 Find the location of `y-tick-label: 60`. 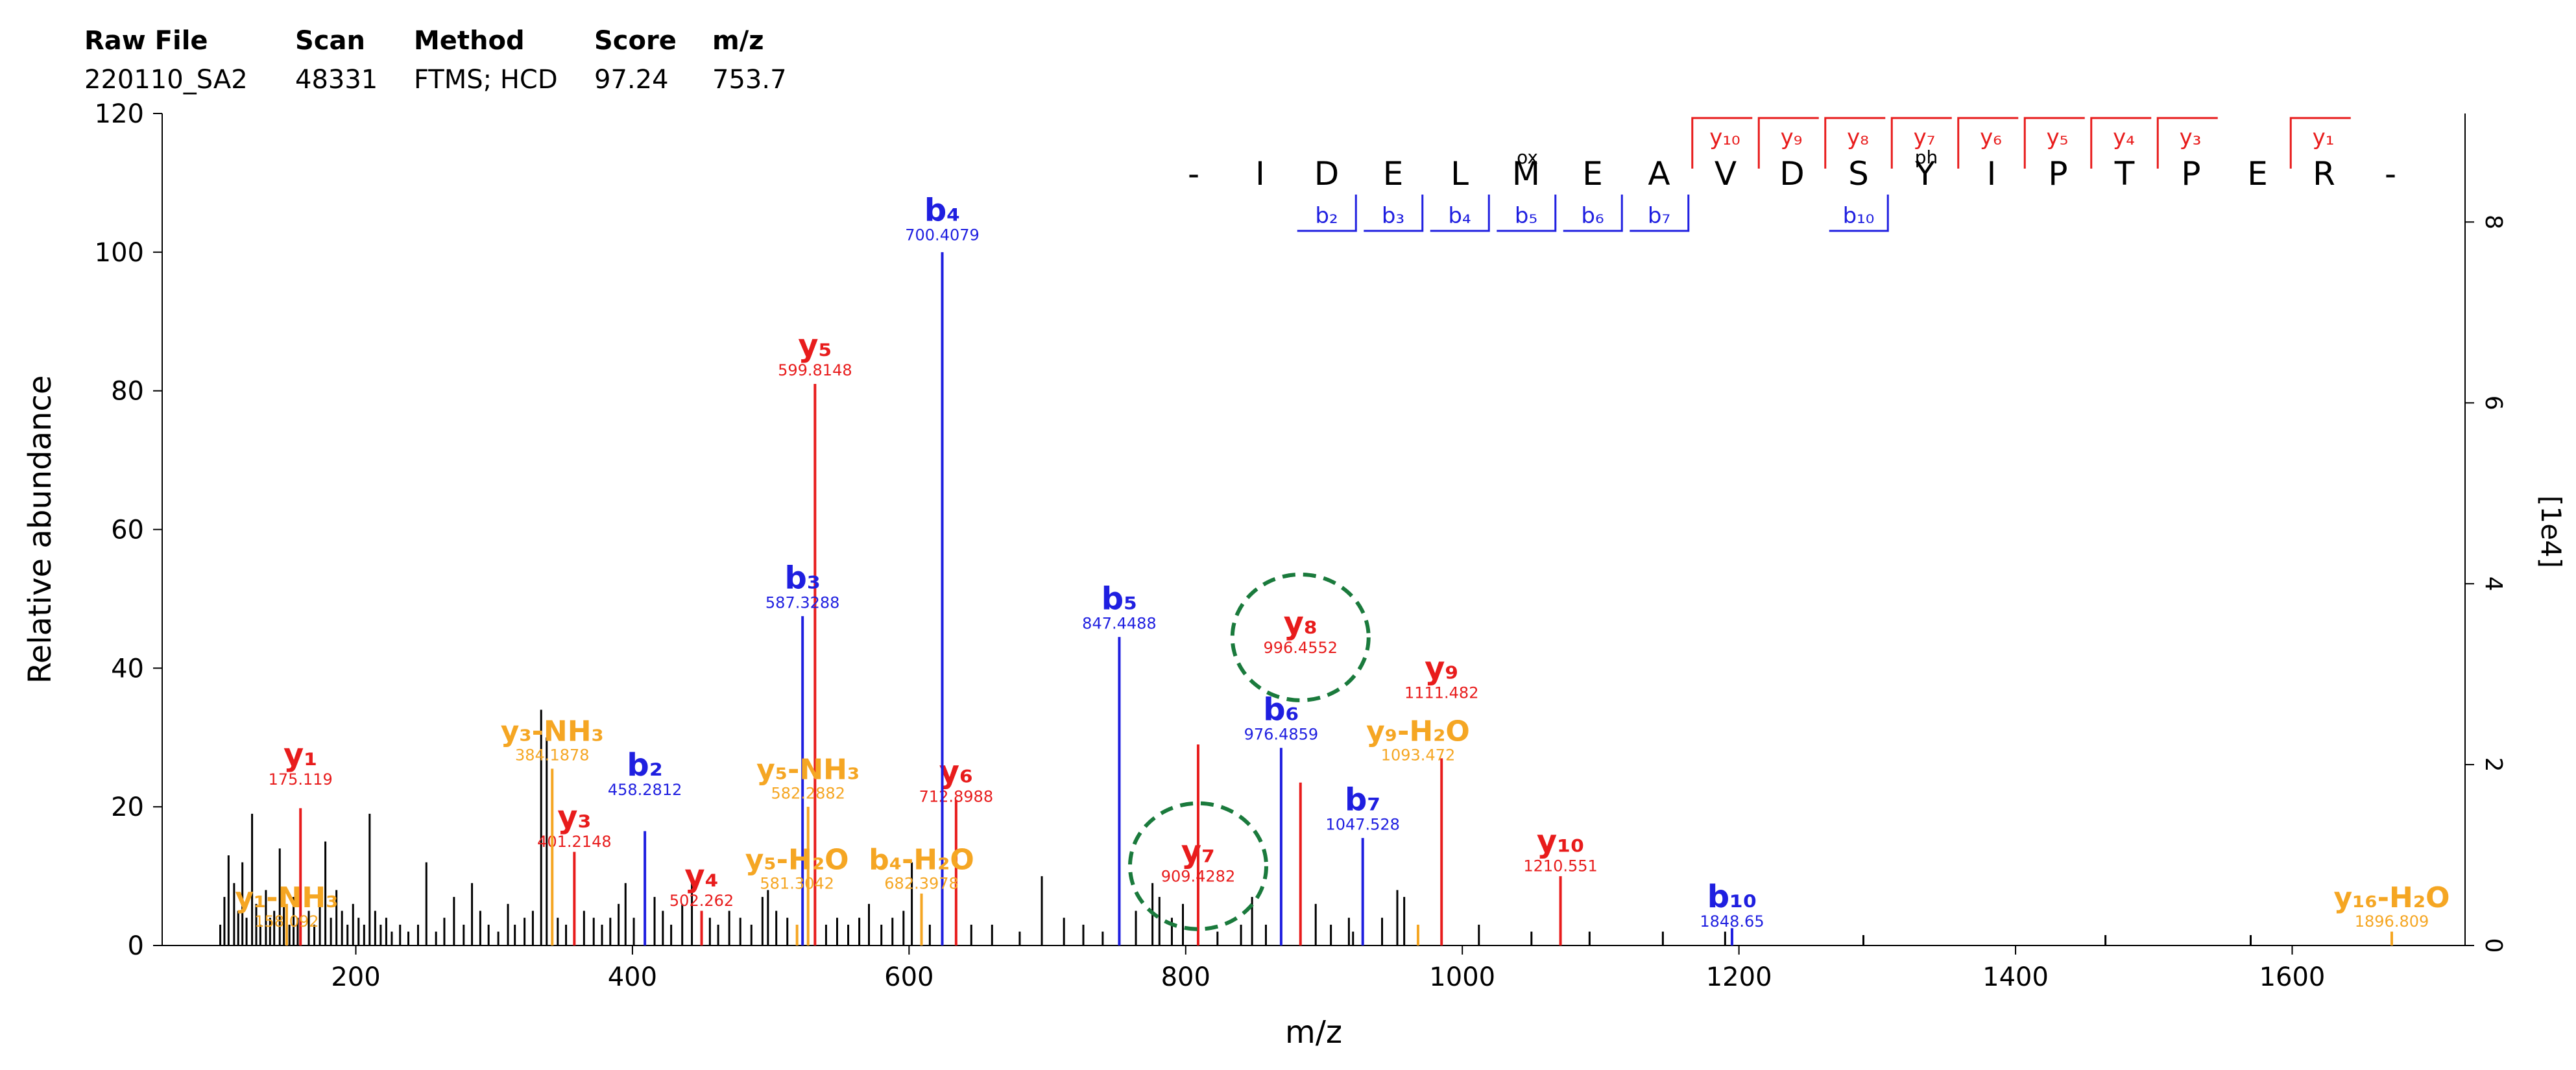

y-tick-label: 60 is located at coordinates (127, 530).